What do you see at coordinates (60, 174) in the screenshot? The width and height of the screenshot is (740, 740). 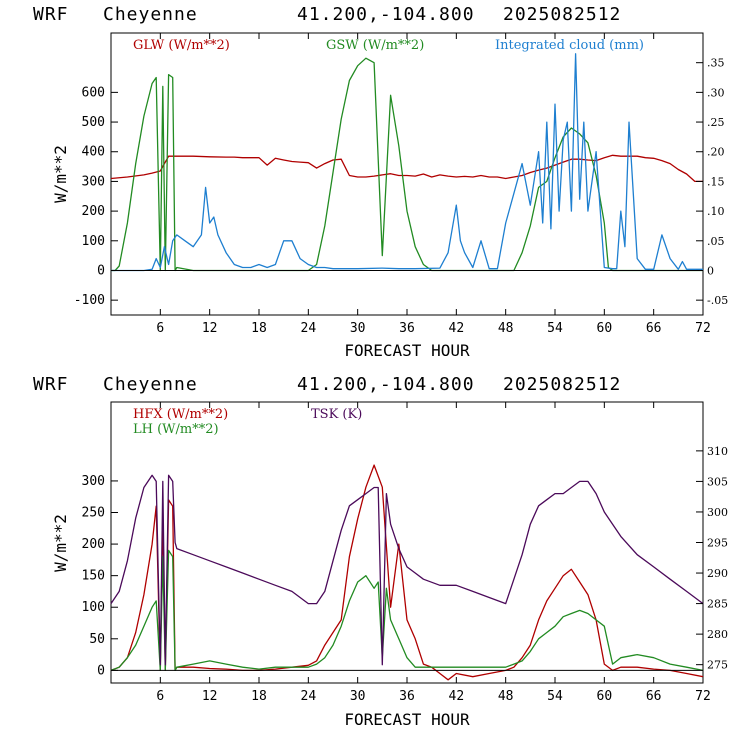 I see `top-y-axis-label: W/m**2` at bounding box center [60, 174].